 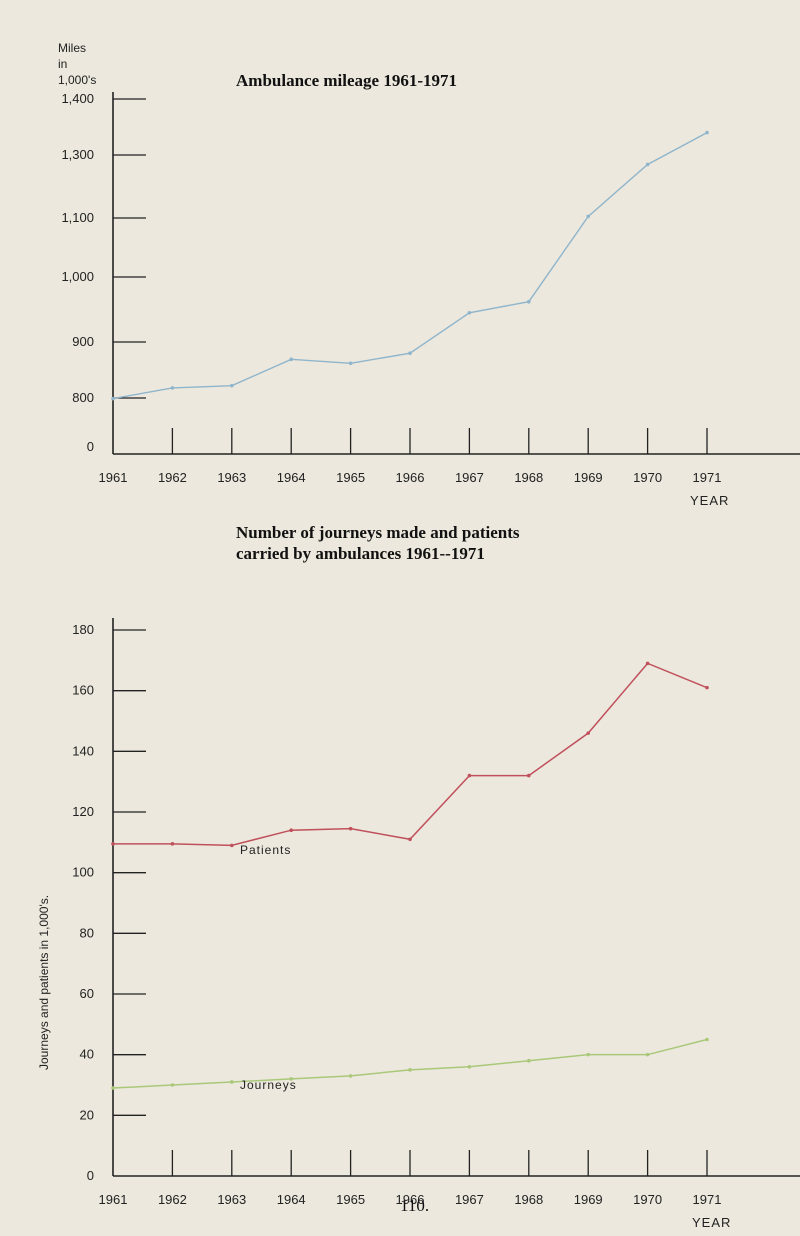 I want to click on journeys-x-tick-label: 1964, so click(x=291, y=1199).